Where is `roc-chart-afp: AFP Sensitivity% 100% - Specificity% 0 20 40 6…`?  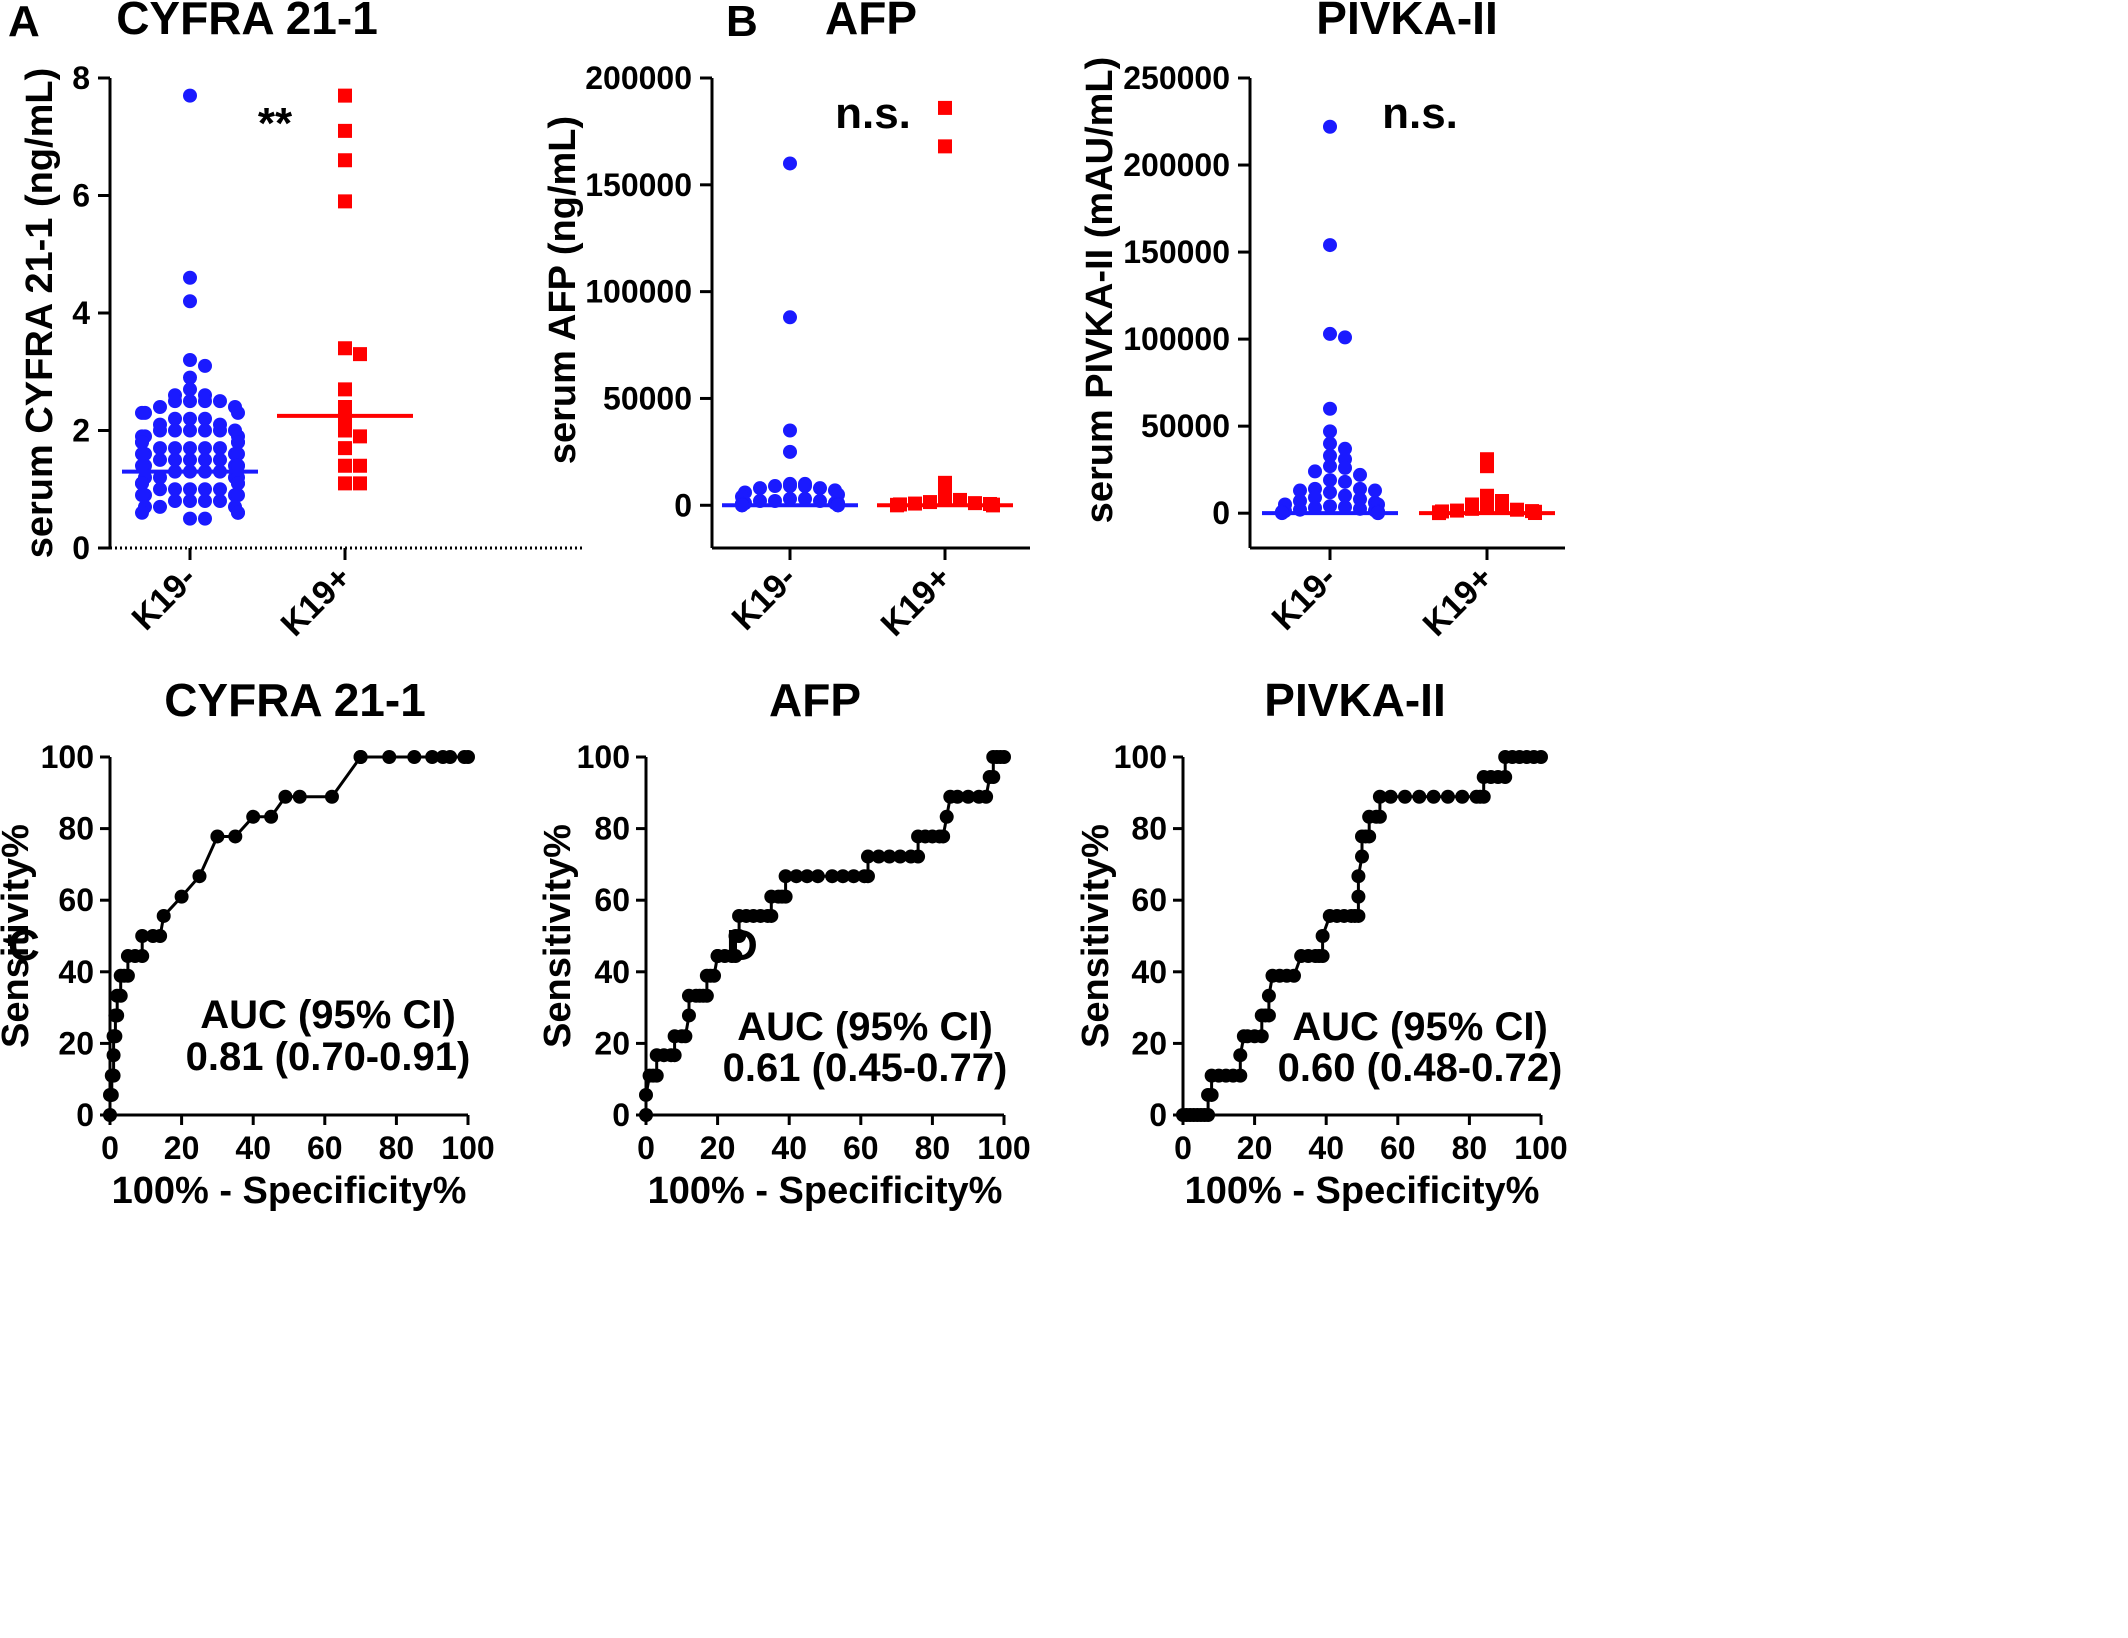 roc-chart-afp: AFP Sensitivity% 100% - Specificity% 0 20 40 6… is located at coordinates (784, 943).